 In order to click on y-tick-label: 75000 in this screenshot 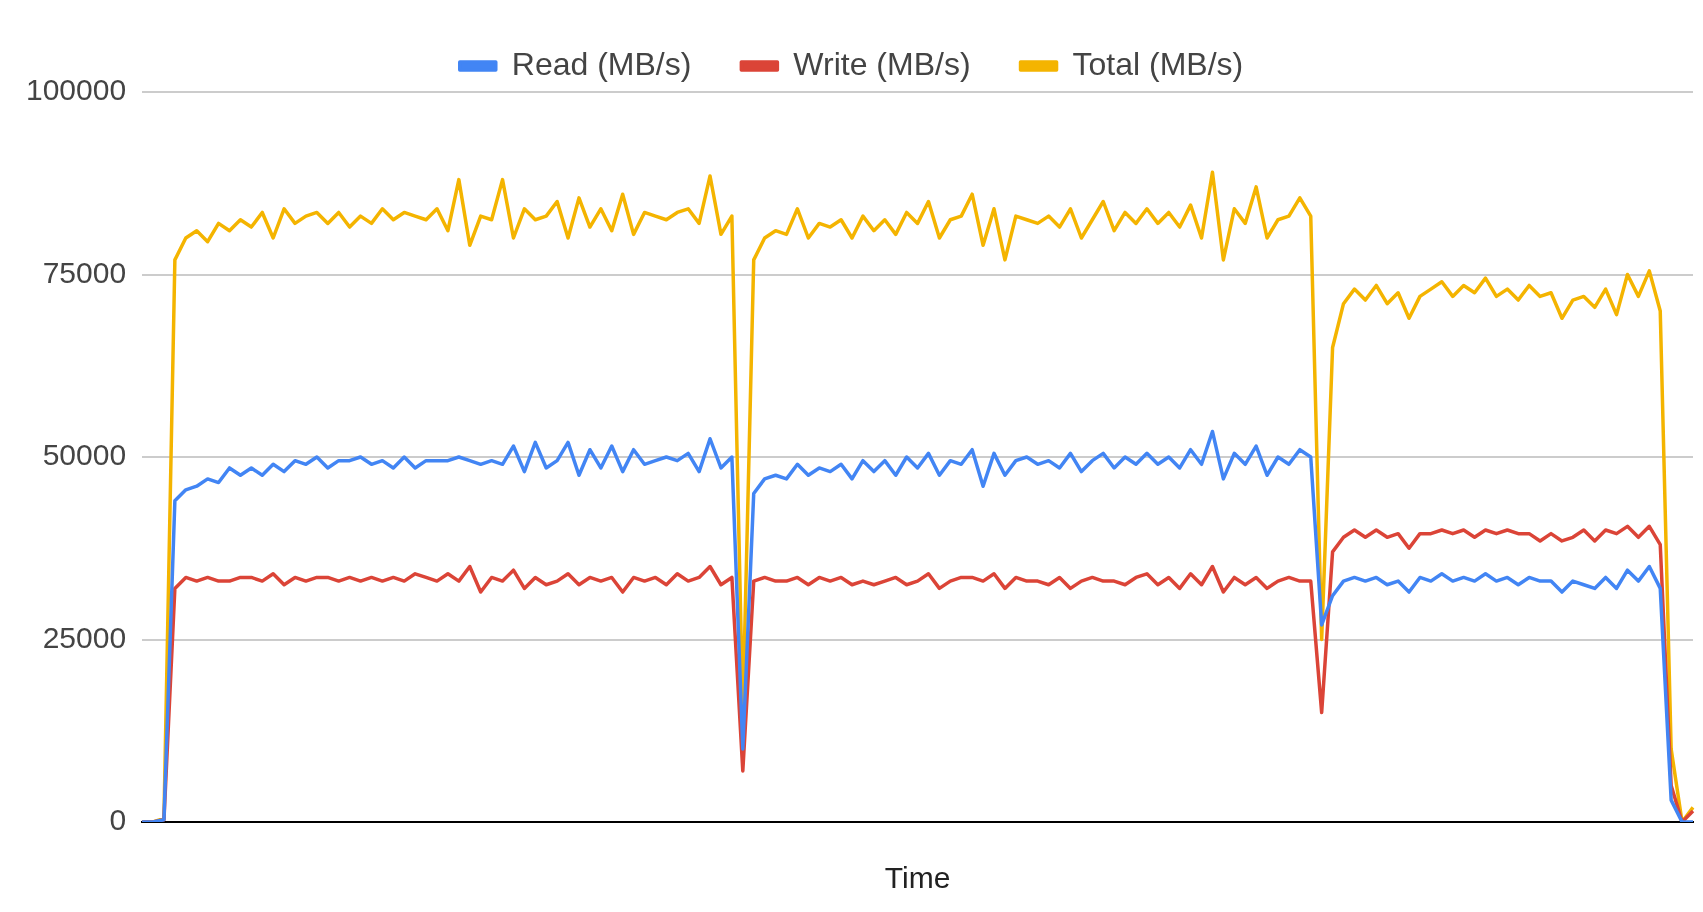, I will do `click(84, 272)`.